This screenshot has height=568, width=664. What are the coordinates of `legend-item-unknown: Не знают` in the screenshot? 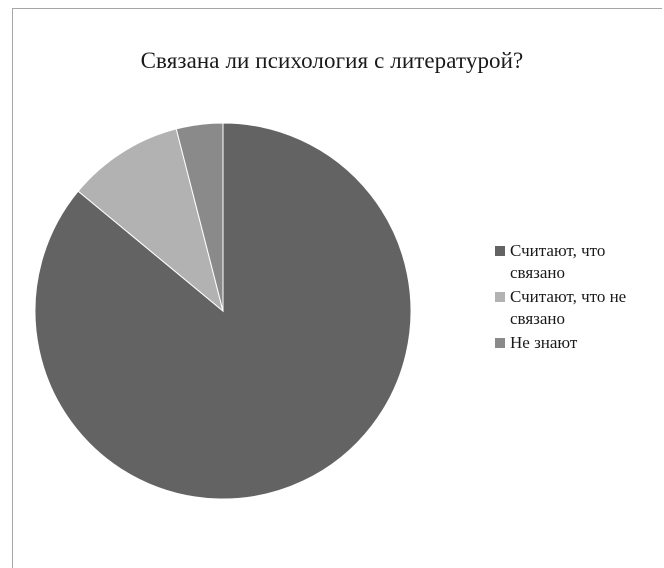 It's located at (578, 343).